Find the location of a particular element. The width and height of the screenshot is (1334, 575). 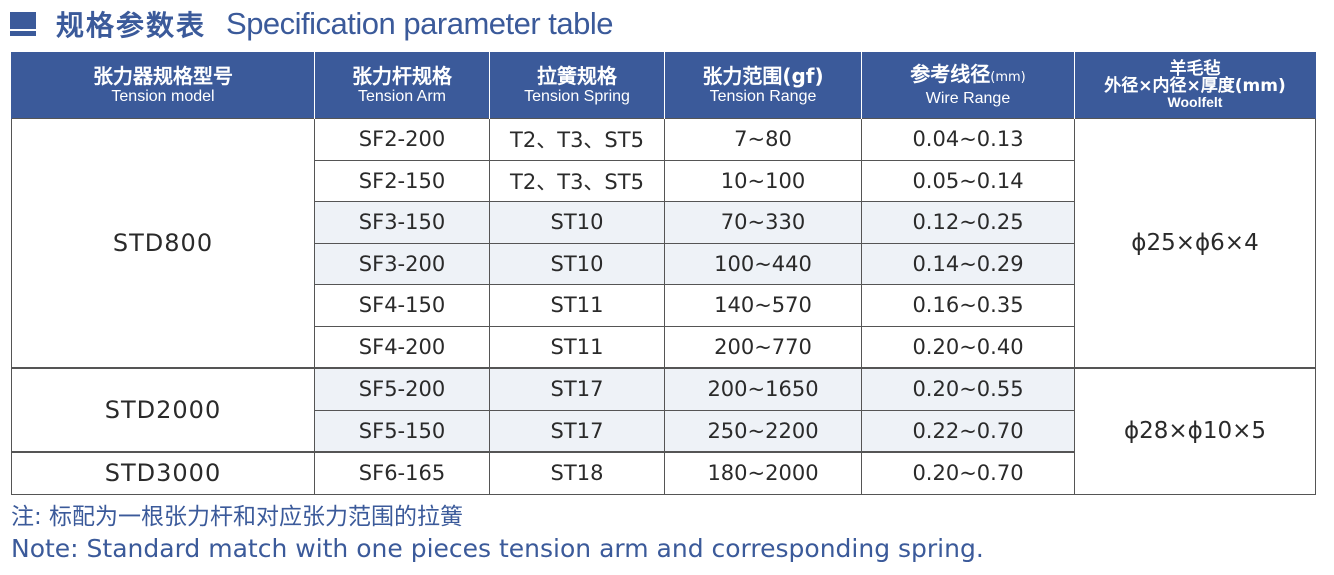

wire-cell: 0.16~0.35 is located at coordinates (968, 305).